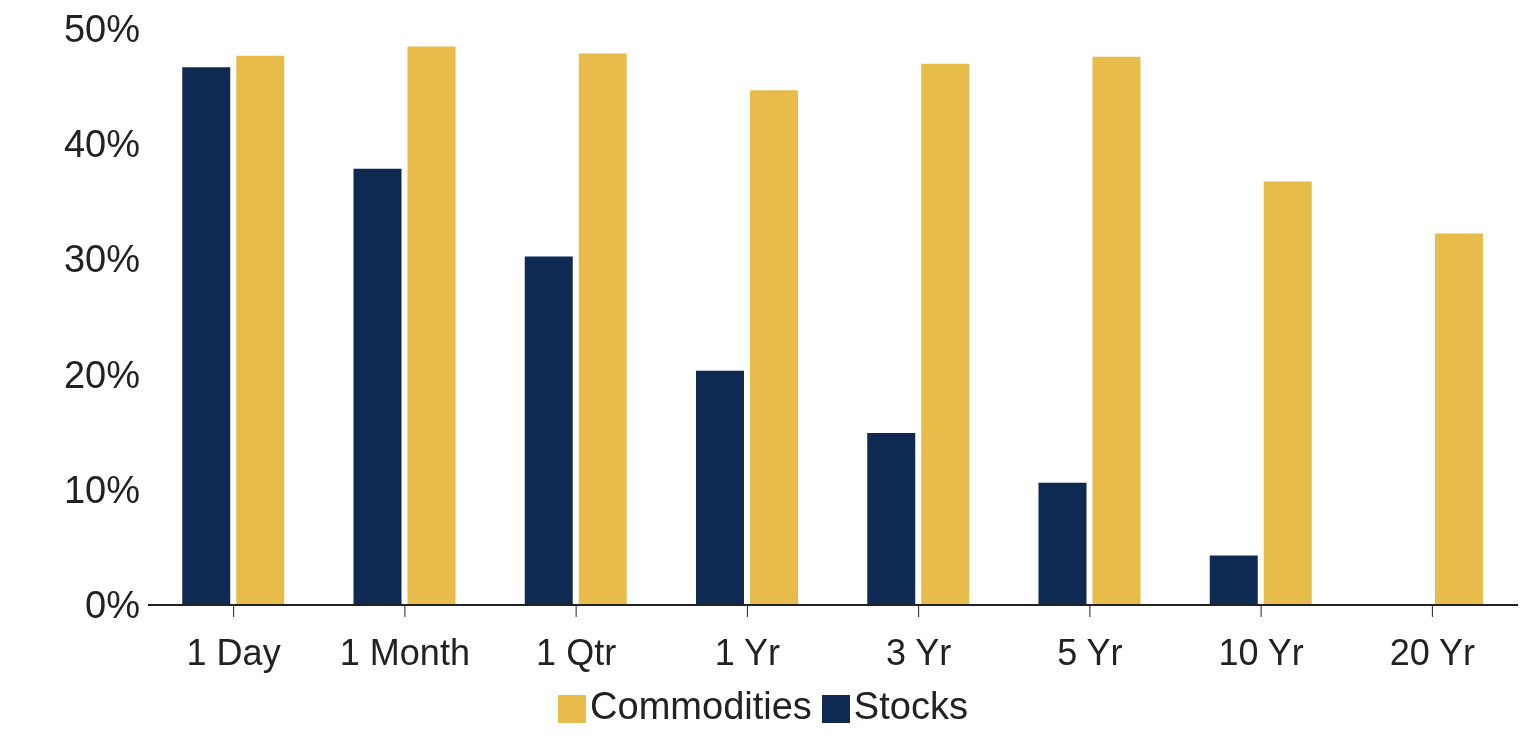 The height and width of the screenshot is (751, 1539). I want to click on x-tick-label: 20 Yr, so click(1432, 652).